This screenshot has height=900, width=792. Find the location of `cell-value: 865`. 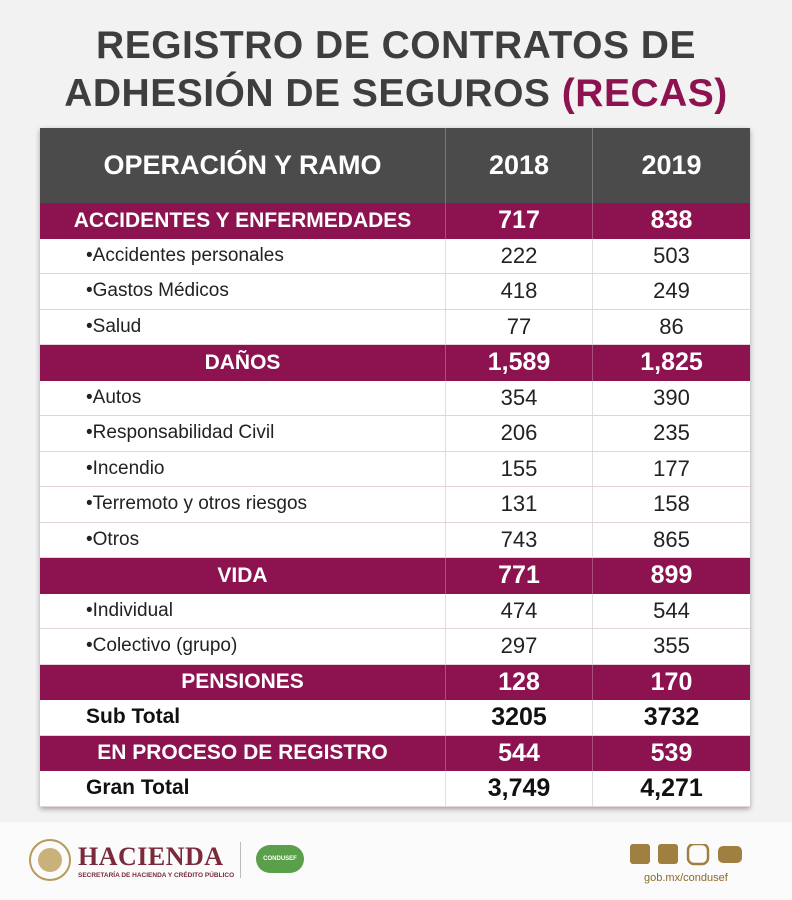

cell-value: 865 is located at coordinates (671, 539).